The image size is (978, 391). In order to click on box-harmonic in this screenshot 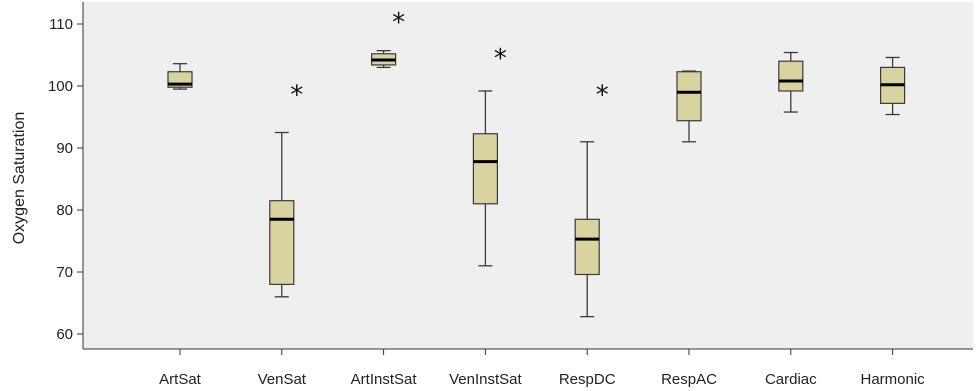, I will do `click(892, 86)`.